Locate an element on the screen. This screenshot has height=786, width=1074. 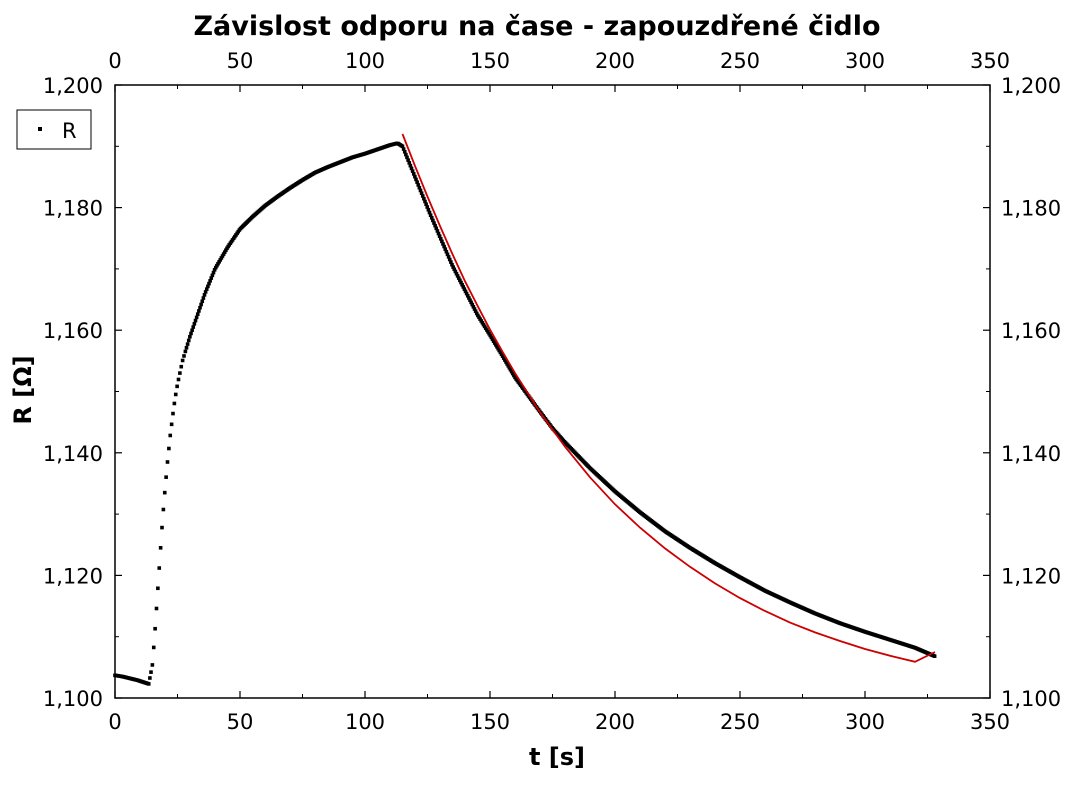
x-tick-label-bottom: 350 is located at coordinates (990, 722).